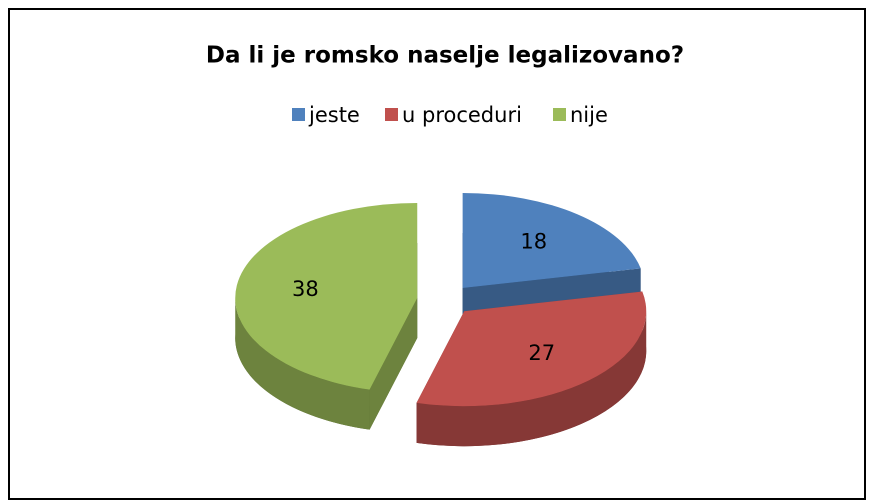 The width and height of the screenshot is (874, 504). What do you see at coordinates (462, 115) in the screenshot?
I see `legend-label: u proceduri` at bounding box center [462, 115].